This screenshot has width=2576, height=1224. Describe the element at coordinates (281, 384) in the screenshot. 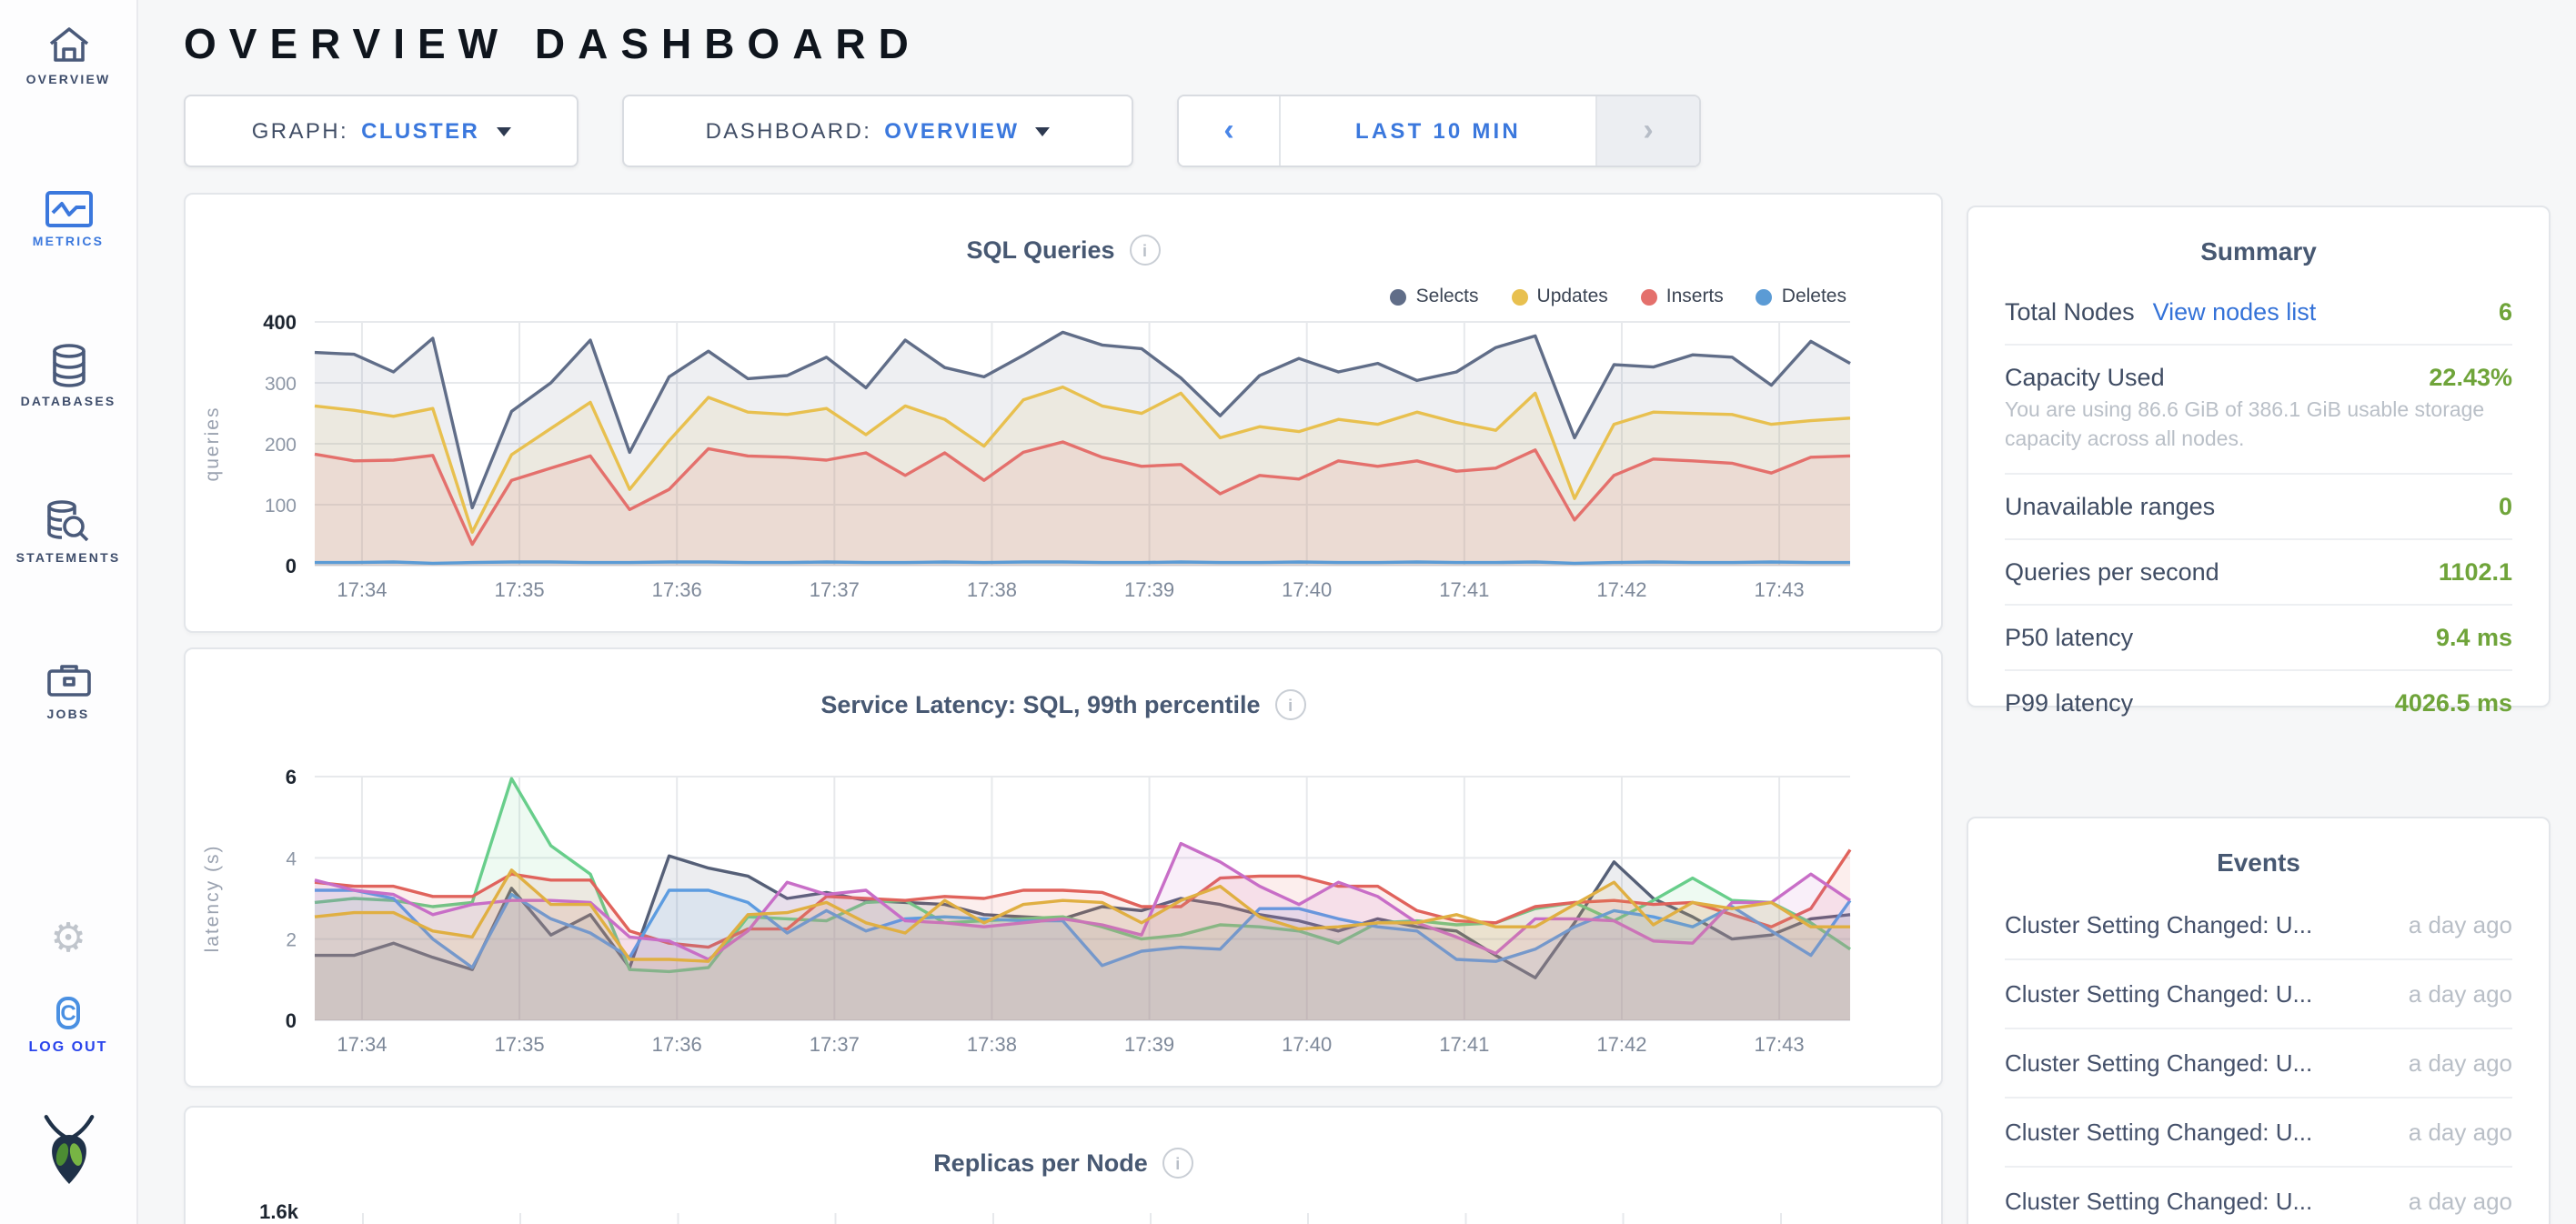

I see `svg-text: 300` at that location.